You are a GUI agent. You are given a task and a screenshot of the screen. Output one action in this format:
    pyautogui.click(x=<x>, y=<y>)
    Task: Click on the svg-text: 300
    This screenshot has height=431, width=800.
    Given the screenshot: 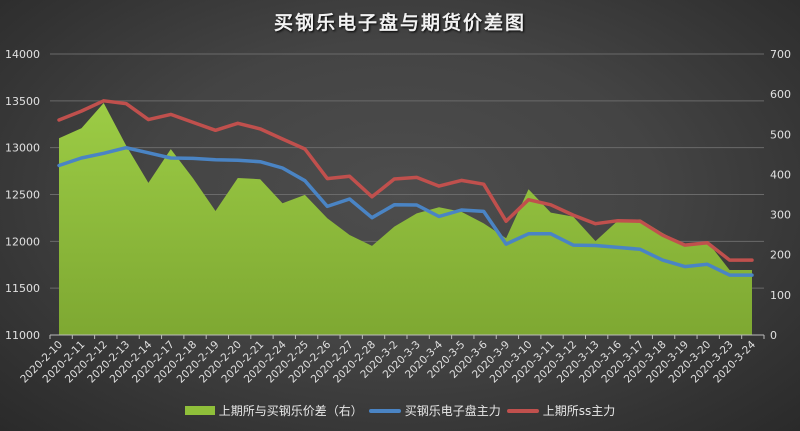 What is the action you would take?
    pyautogui.click(x=780, y=215)
    